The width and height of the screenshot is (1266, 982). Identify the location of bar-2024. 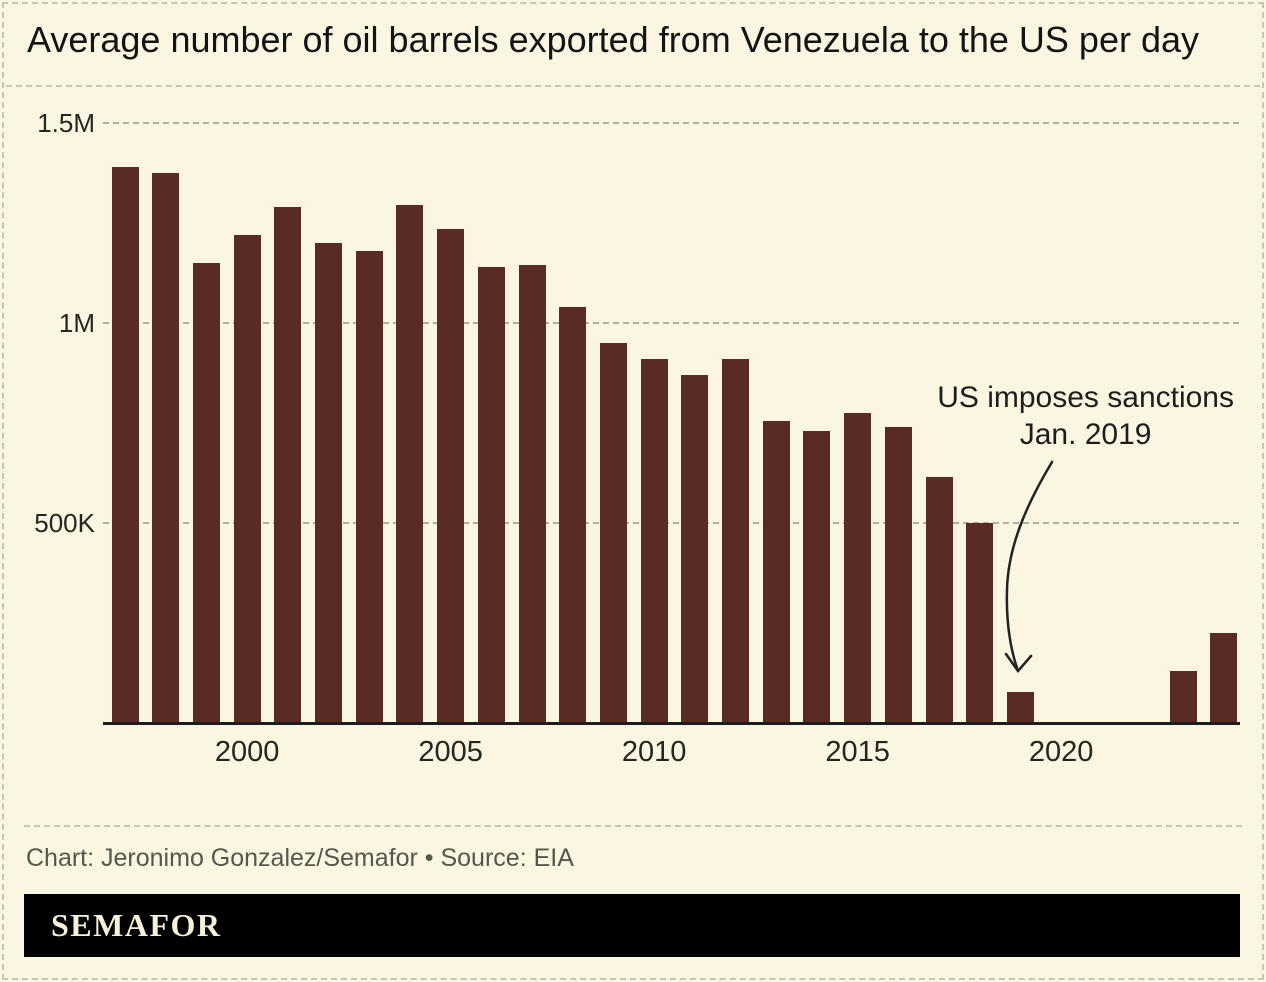
(1224, 678).